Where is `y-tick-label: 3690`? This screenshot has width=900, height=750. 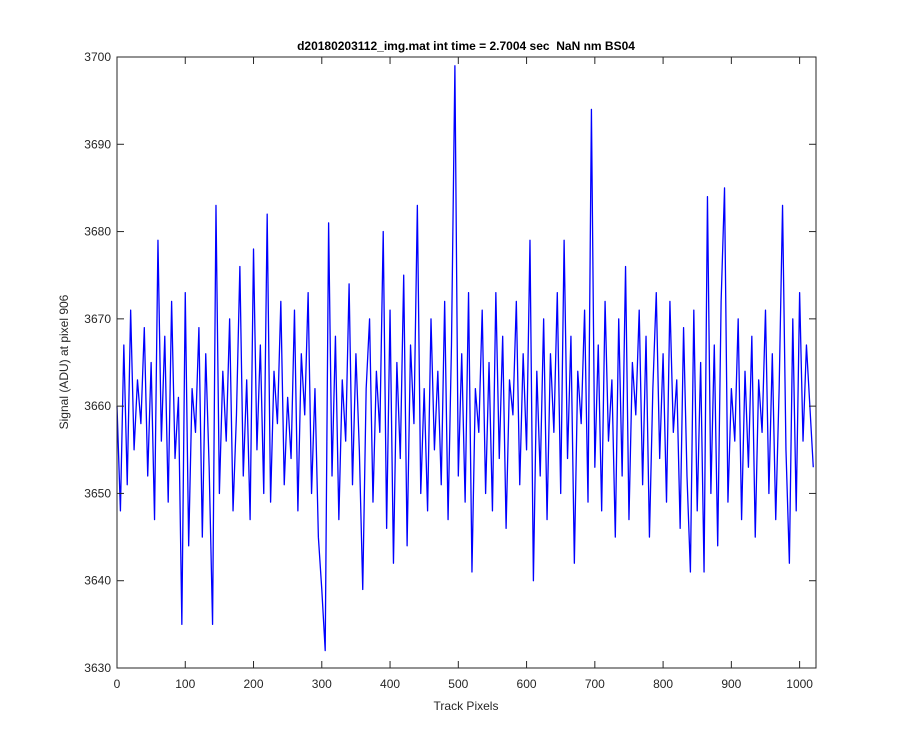
y-tick-label: 3690 is located at coordinates (97, 144).